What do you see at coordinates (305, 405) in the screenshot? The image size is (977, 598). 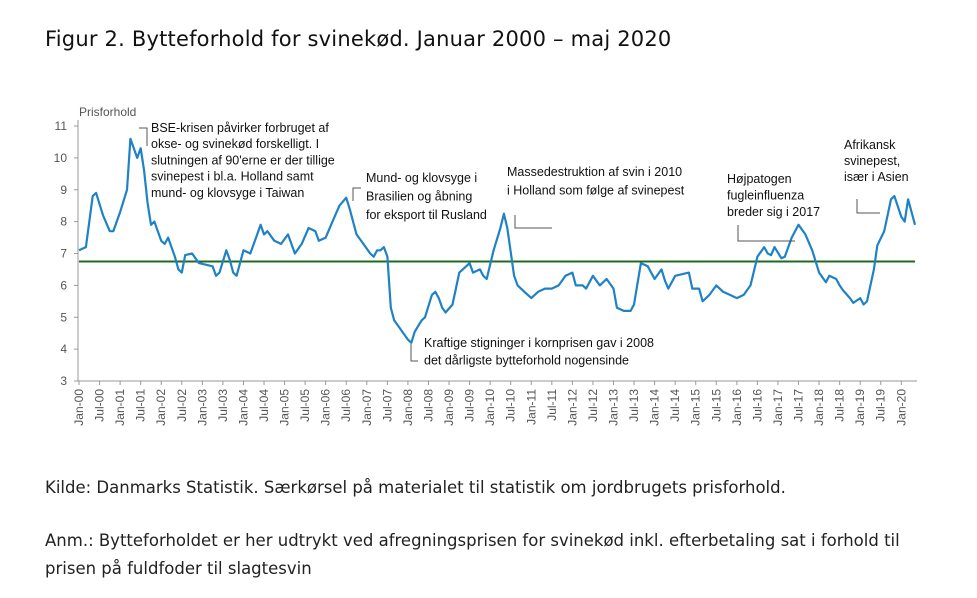 I see `x-tick-label: Jul-05` at bounding box center [305, 405].